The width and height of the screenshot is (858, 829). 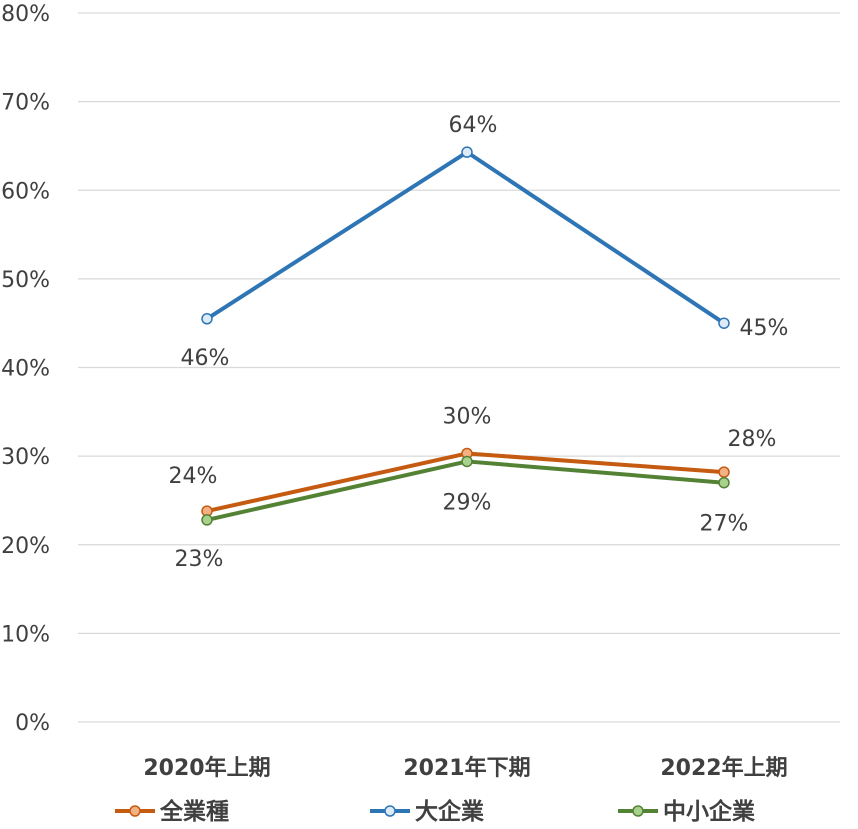 What do you see at coordinates (194, 811) in the screenshot?
I see `legend-label: 全業種` at bounding box center [194, 811].